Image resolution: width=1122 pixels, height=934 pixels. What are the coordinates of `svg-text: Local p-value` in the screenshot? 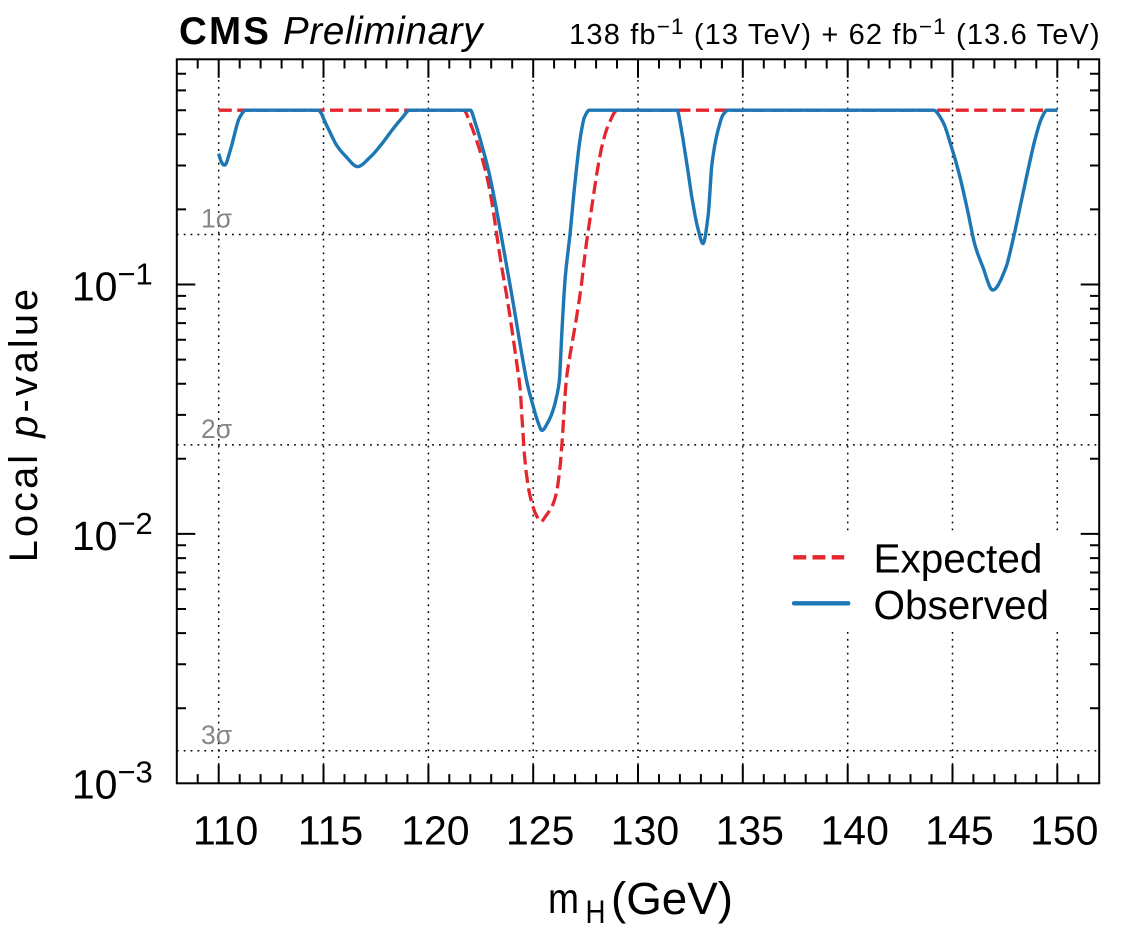 It's located at (24, 424).